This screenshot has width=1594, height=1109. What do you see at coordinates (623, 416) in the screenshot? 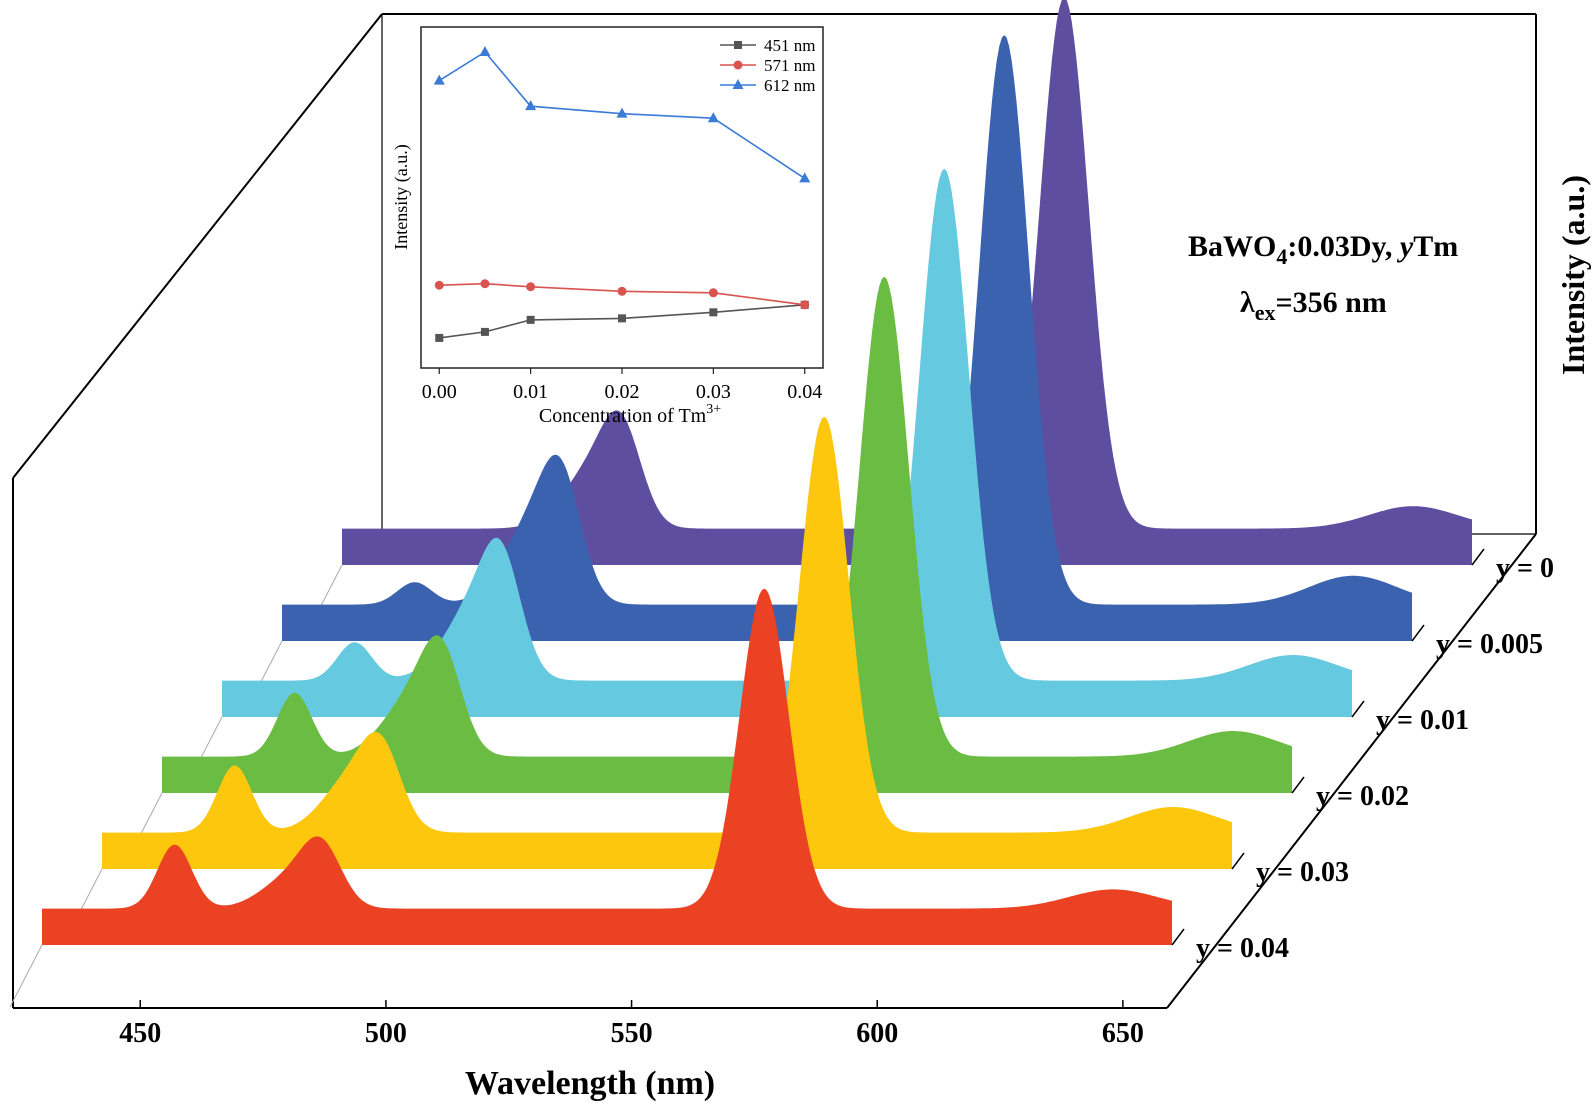
I see `inset-x-axis-title-base: Concentration of Tm` at bounding box center [623, 416].